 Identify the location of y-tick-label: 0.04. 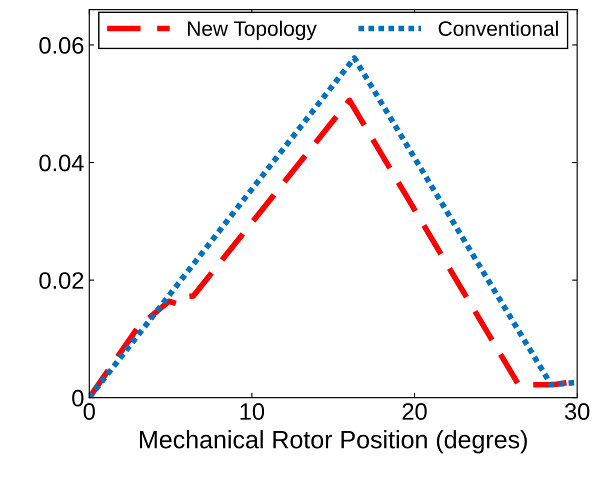
(61, 163).